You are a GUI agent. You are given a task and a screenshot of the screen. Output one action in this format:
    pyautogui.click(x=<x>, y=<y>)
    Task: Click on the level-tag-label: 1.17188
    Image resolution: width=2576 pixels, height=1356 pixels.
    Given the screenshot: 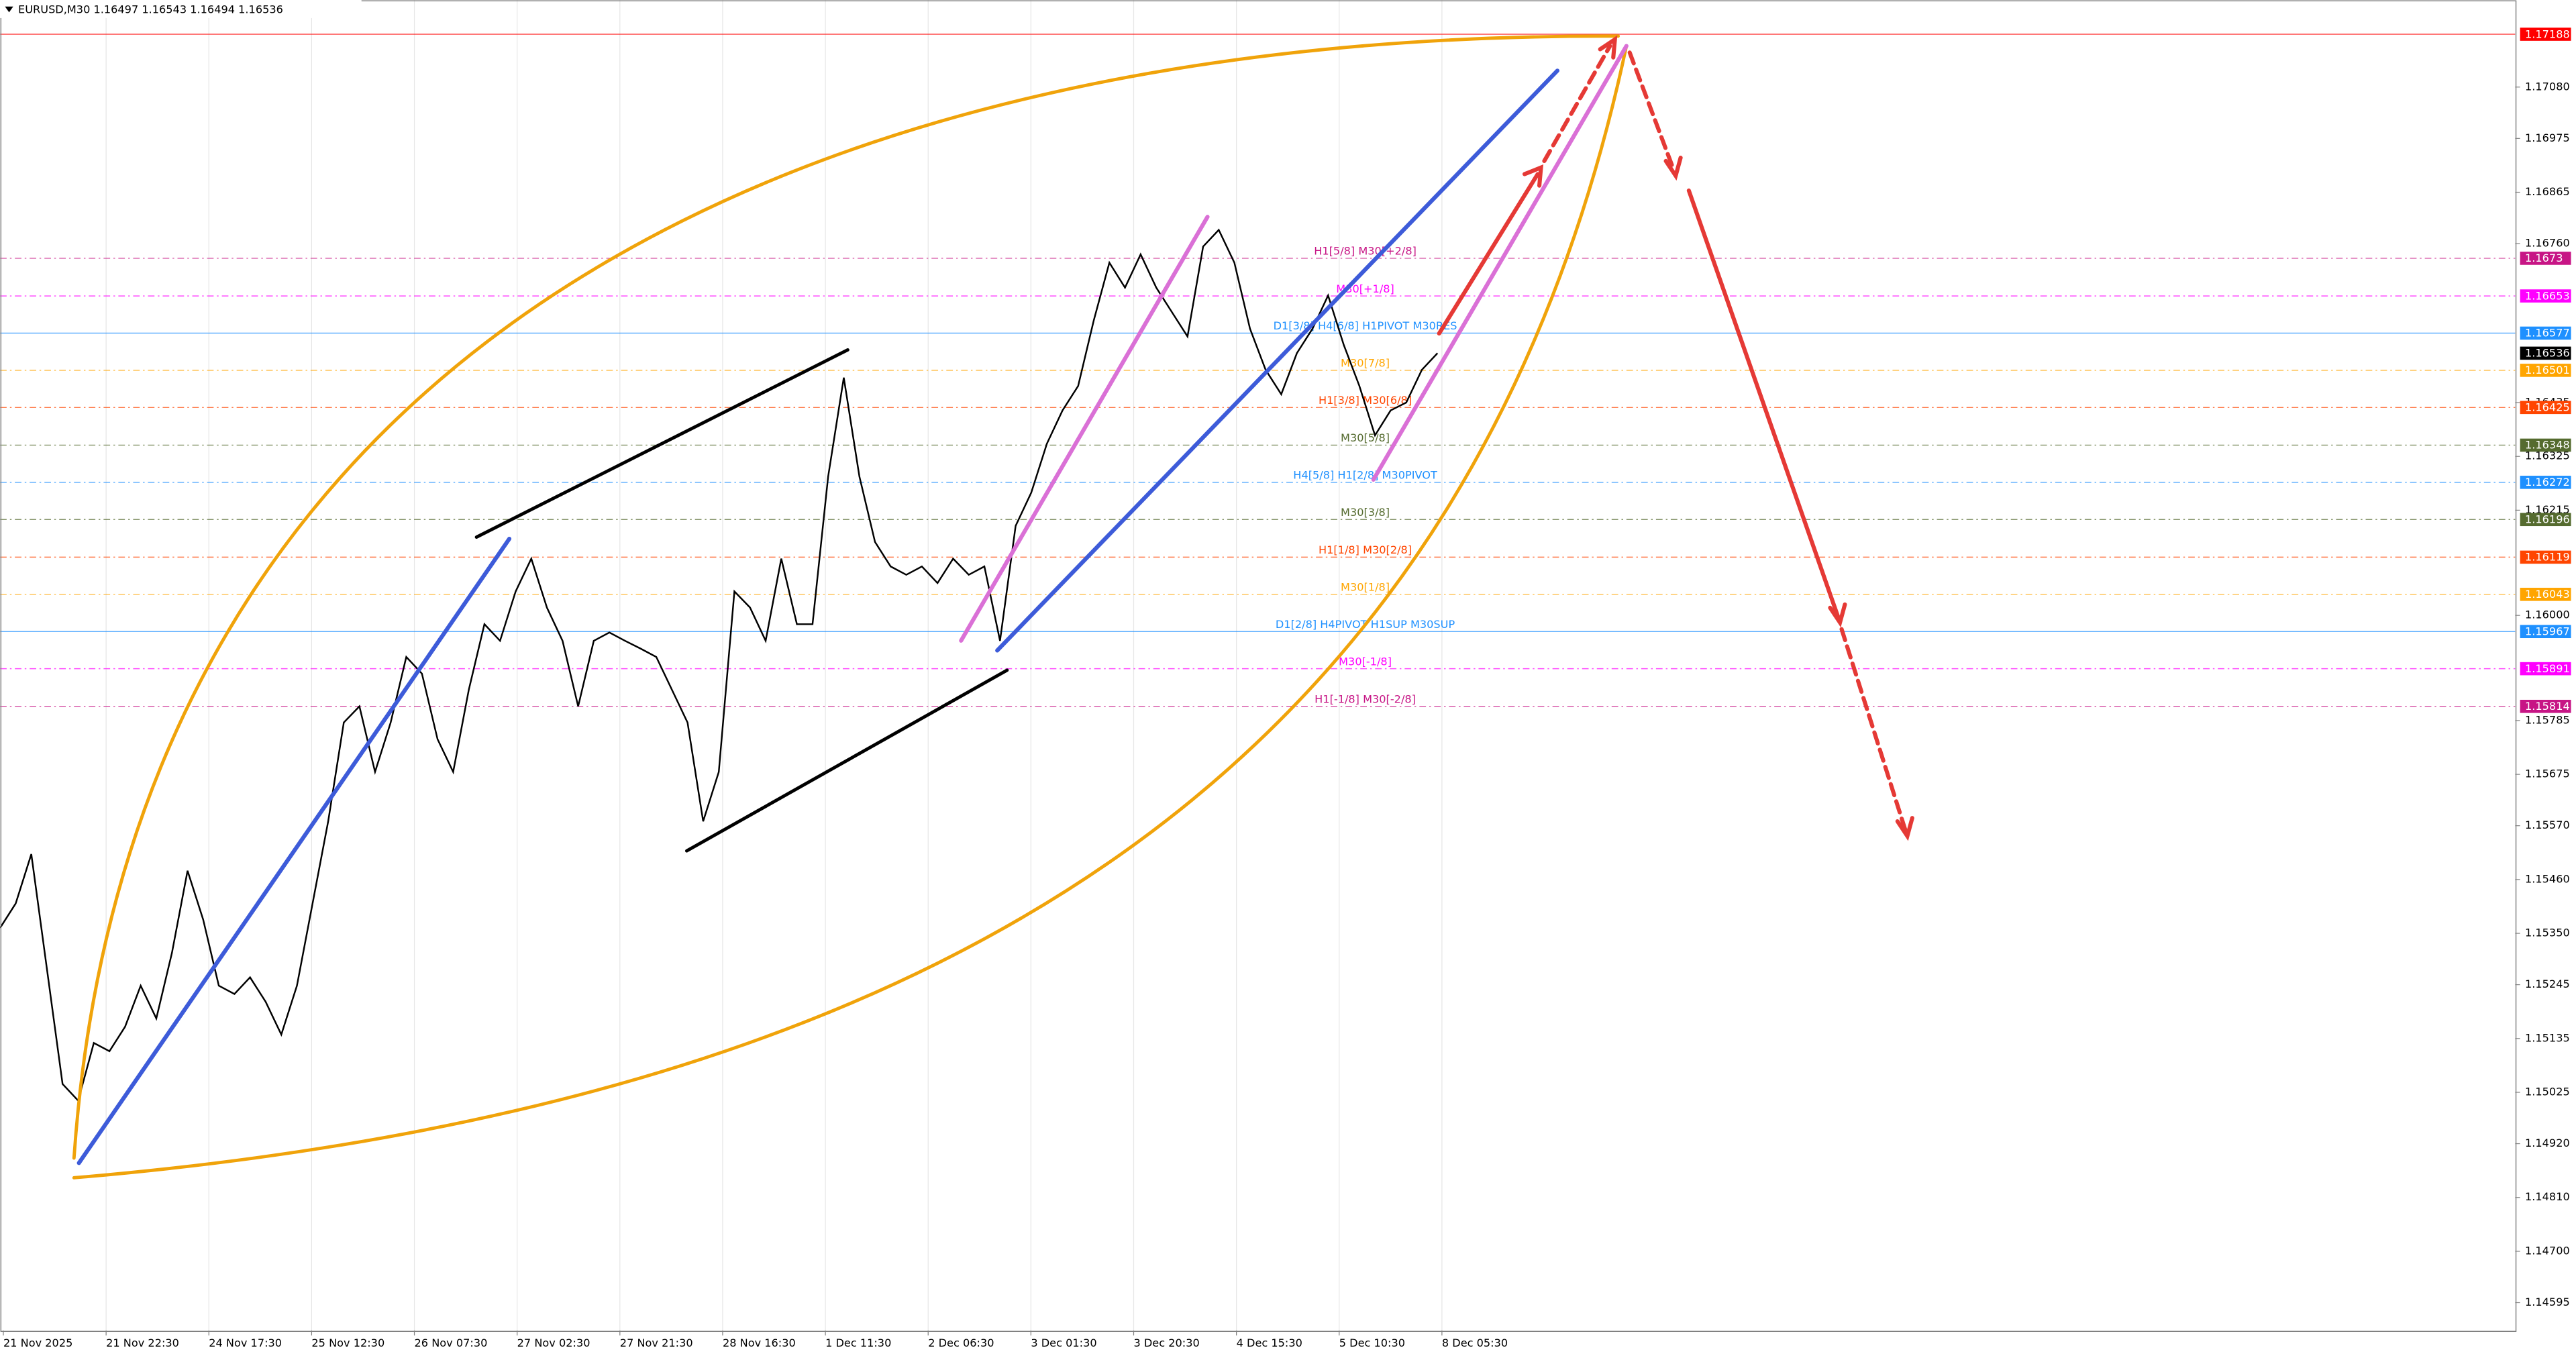 What is the action you would take?
    pyautogui.click(x=2547, y=34)
    